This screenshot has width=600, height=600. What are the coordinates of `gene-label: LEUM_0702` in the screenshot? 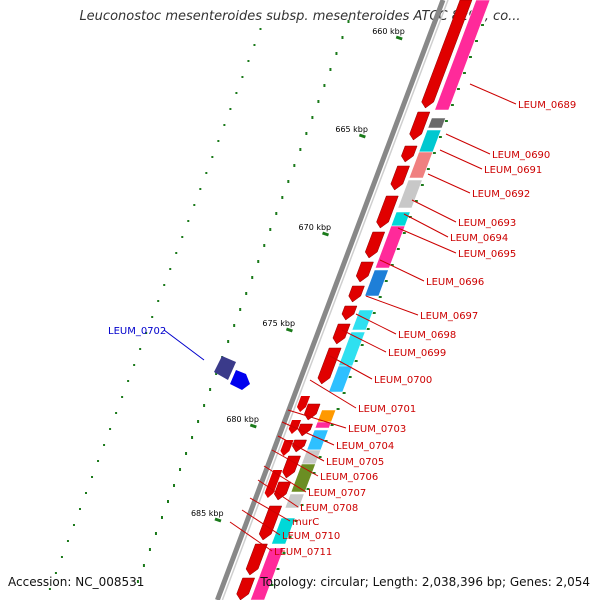 It's located at (137, 331).